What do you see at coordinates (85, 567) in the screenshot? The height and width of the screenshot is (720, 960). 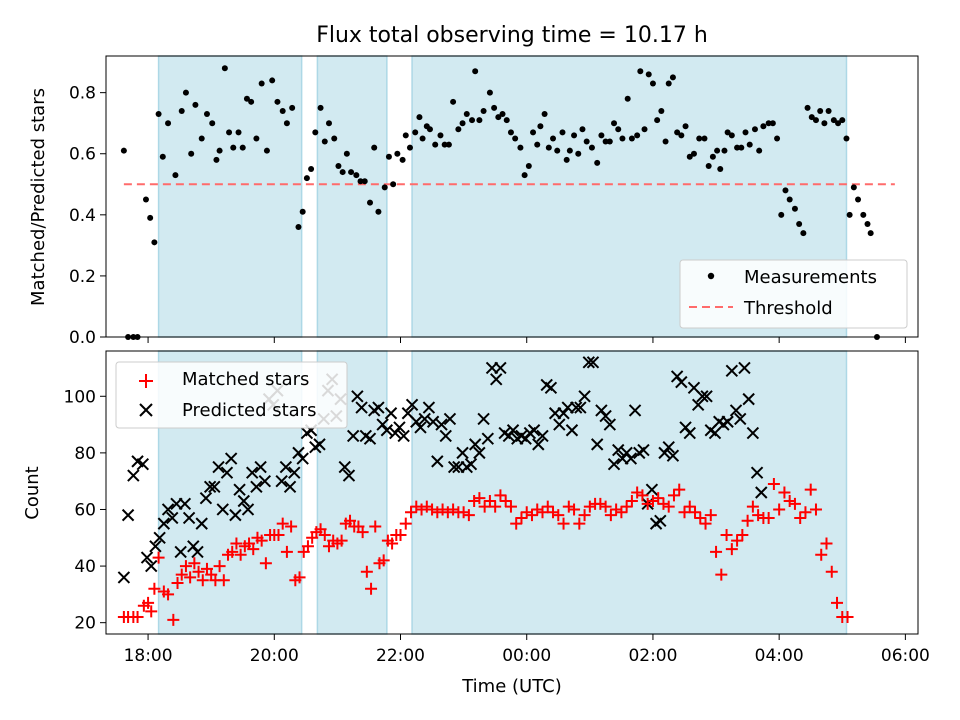 I see `bottom-y-tick-label: 40` at bounding box center [85, 567].